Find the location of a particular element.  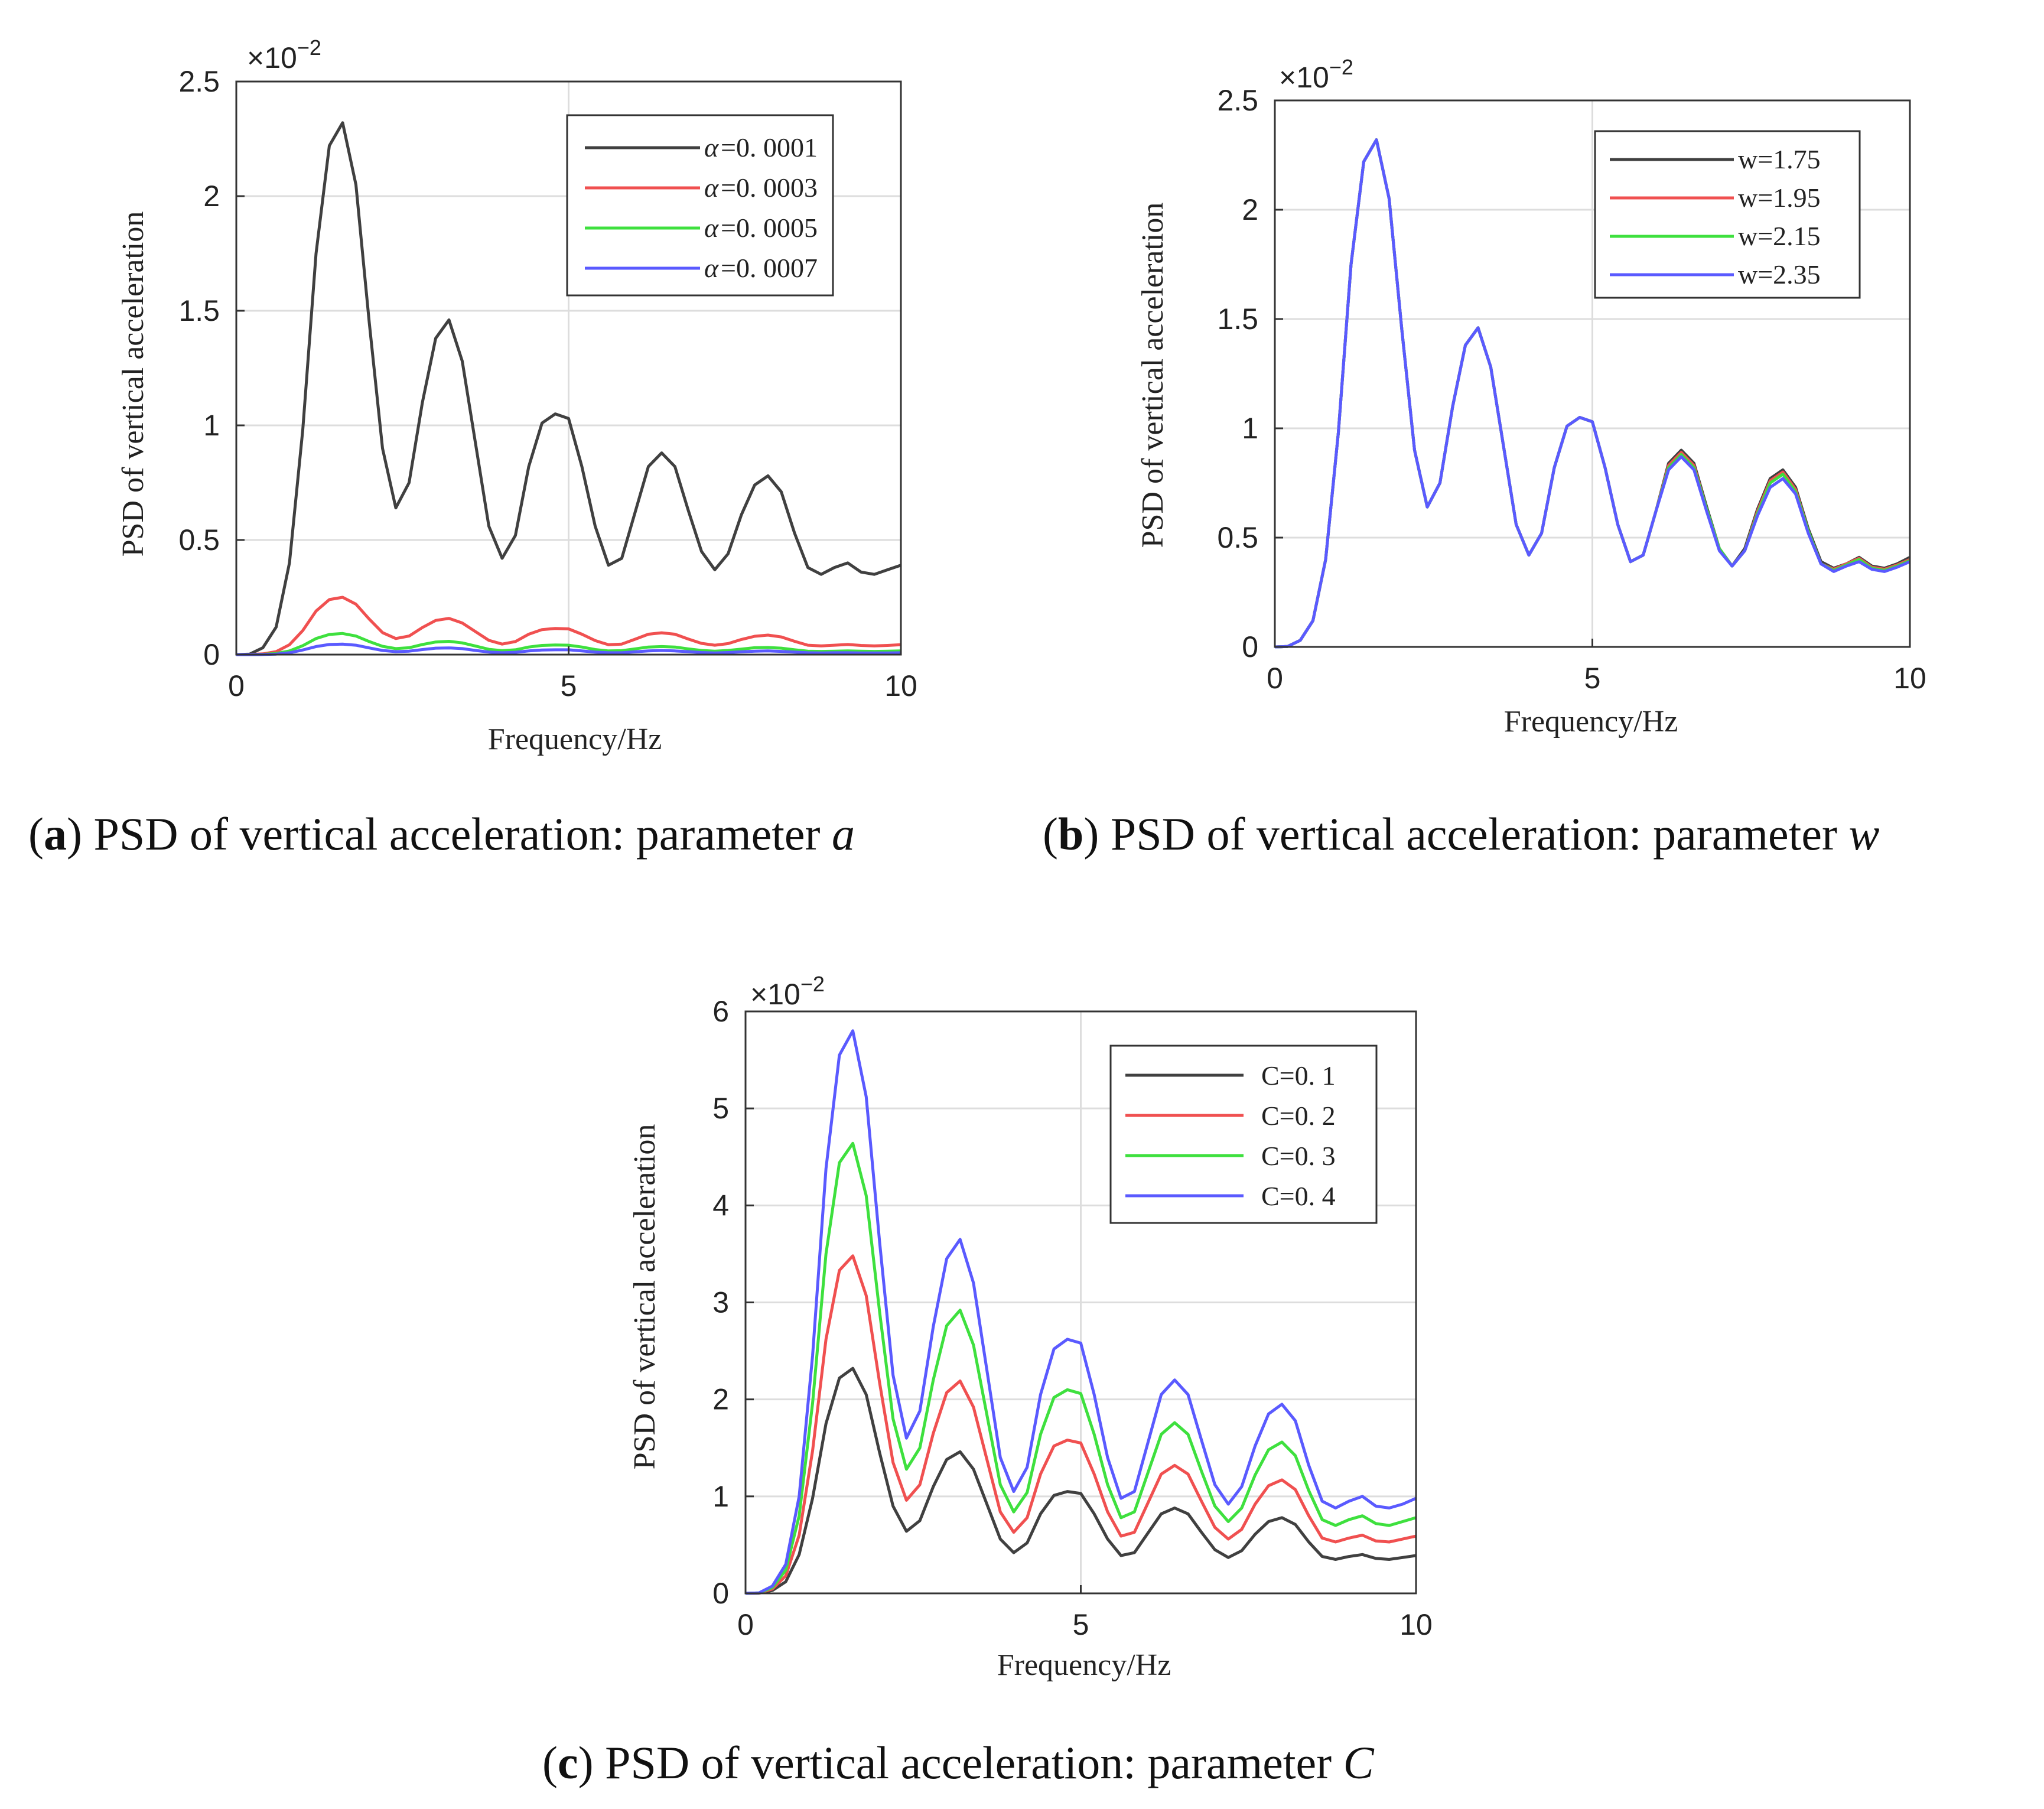

y-tick-label-a-3: 1.5 is located at coordinates (199, 310).